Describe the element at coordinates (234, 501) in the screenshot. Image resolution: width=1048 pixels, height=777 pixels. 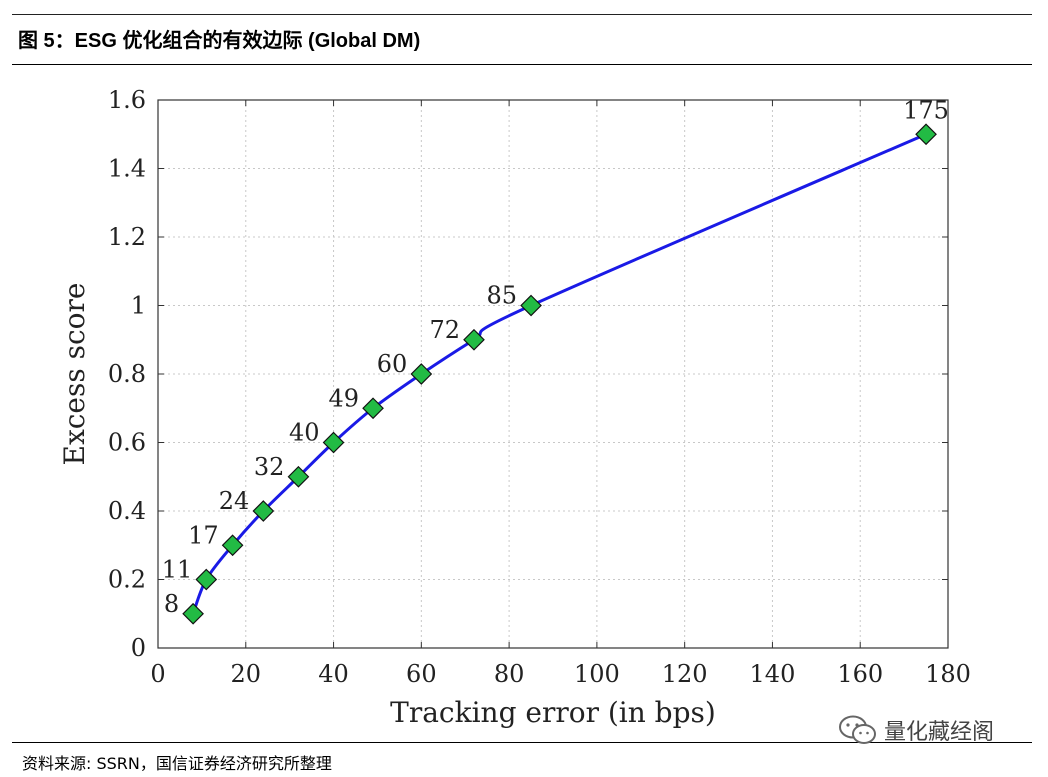
I see `data-point-label: 24` at that location.